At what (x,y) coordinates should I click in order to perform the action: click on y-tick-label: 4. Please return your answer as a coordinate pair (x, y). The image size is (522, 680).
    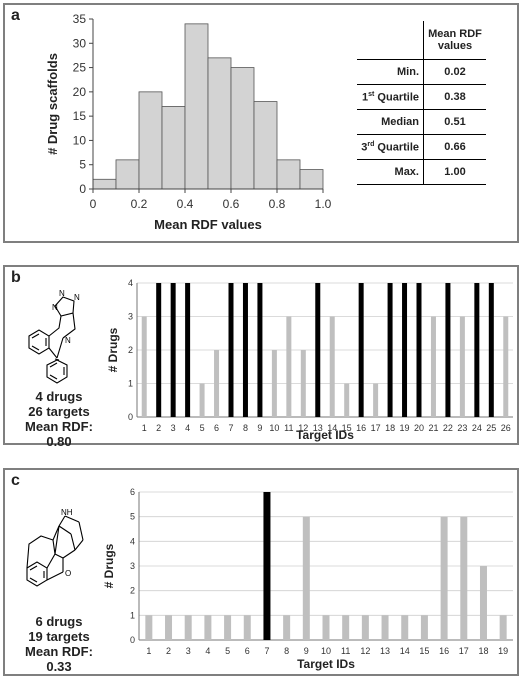
    Looking at the image, I should click on (132, 541).